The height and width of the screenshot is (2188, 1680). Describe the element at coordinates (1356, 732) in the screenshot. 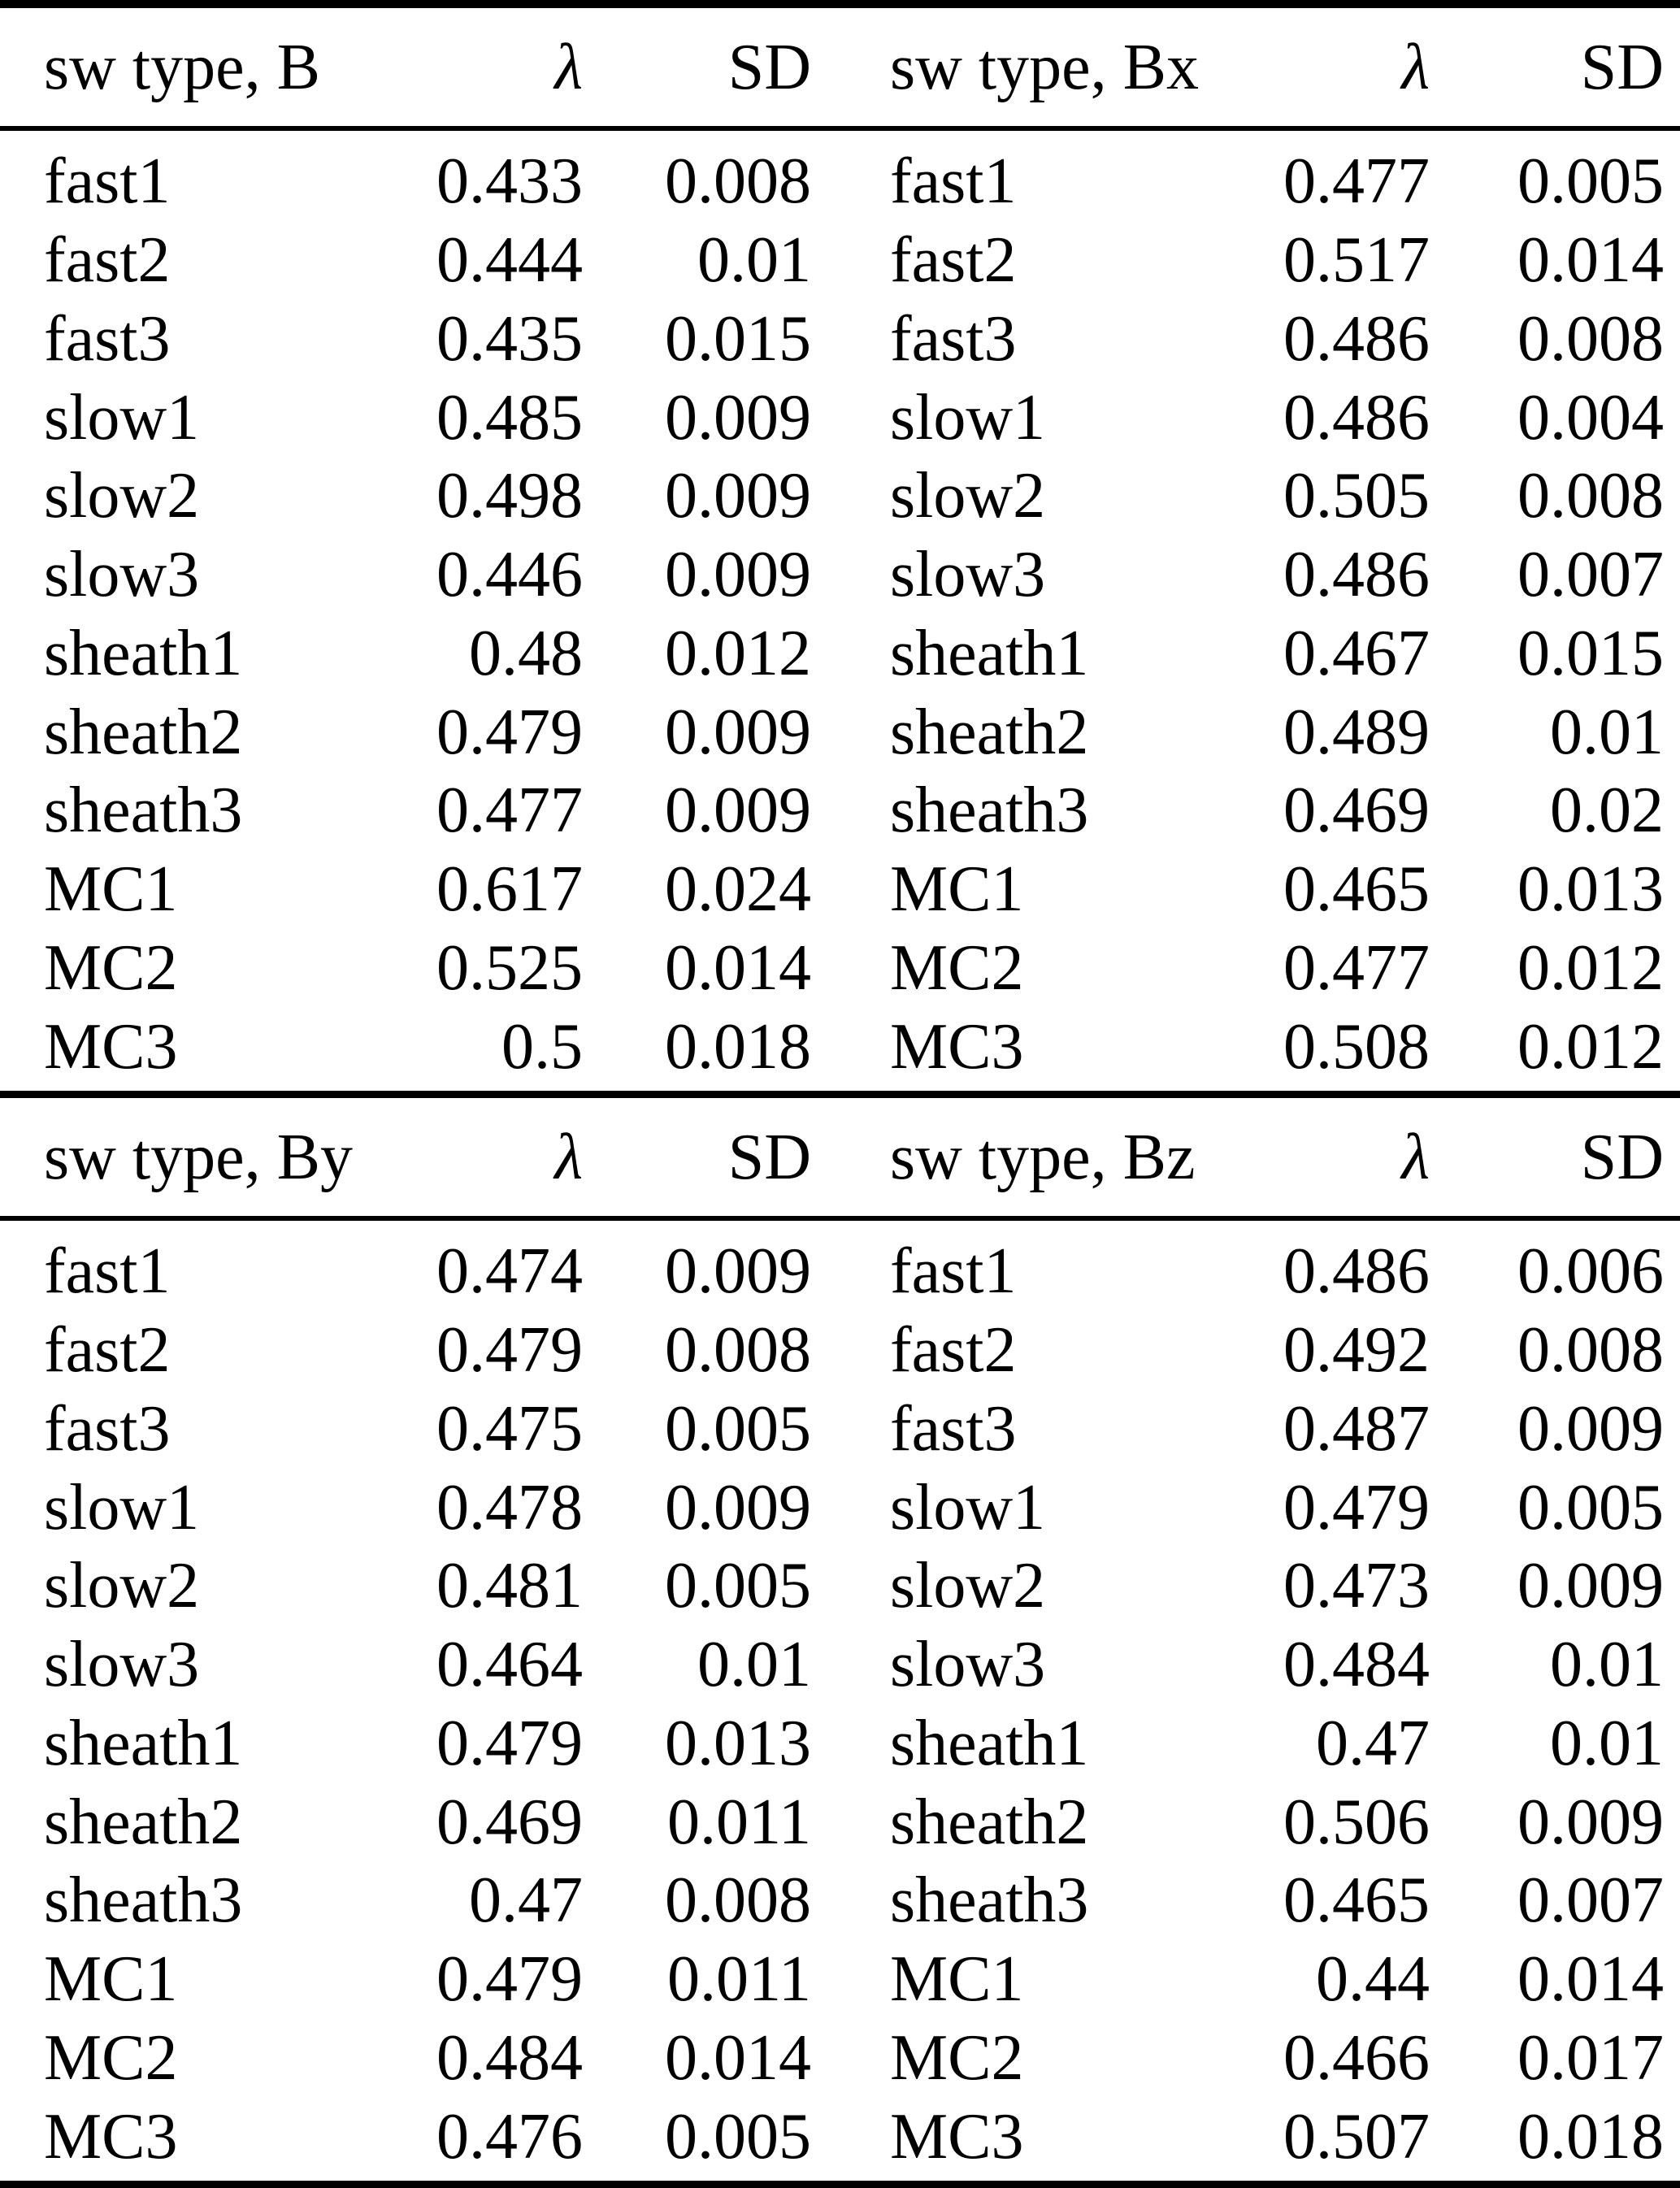

I see `lambda-cell: 0.489` at that location.